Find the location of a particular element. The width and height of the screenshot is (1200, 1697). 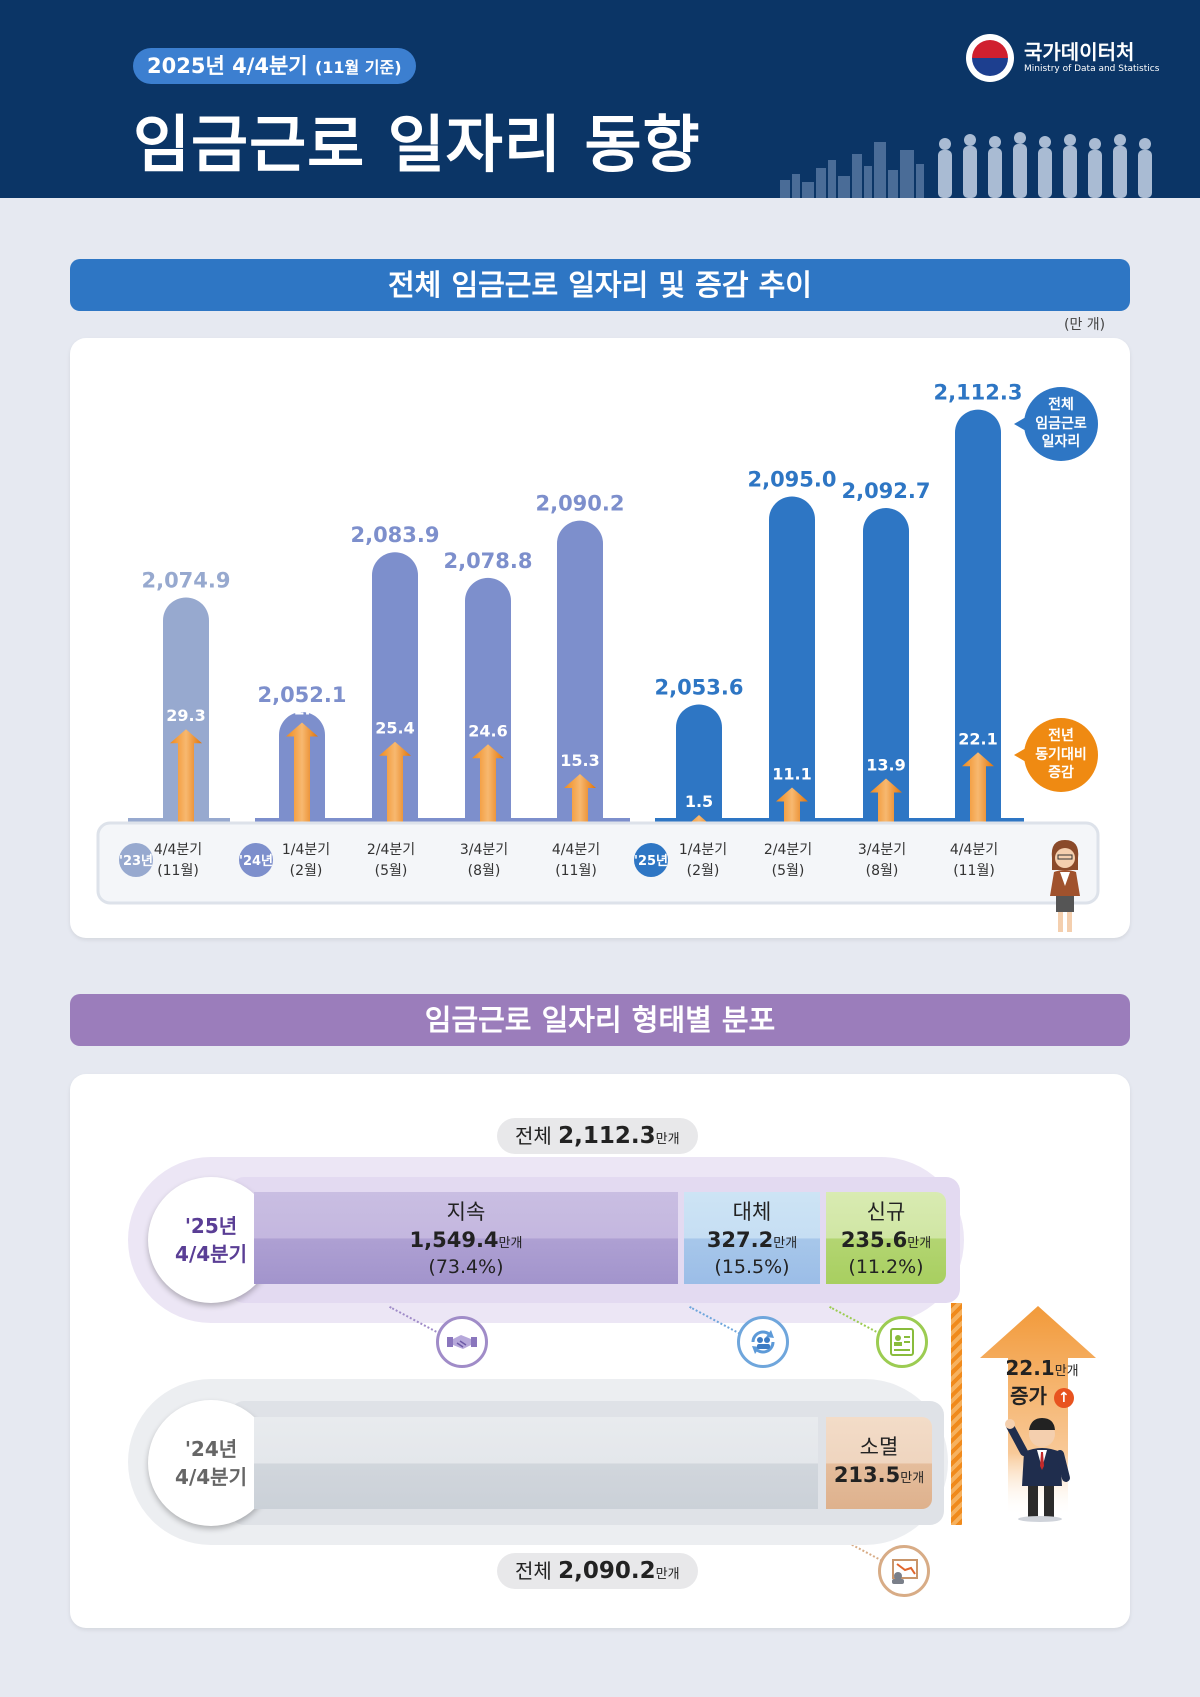

logo-subtitle: Ministry of Data and Statistics is located at coordinates (1092, 69).